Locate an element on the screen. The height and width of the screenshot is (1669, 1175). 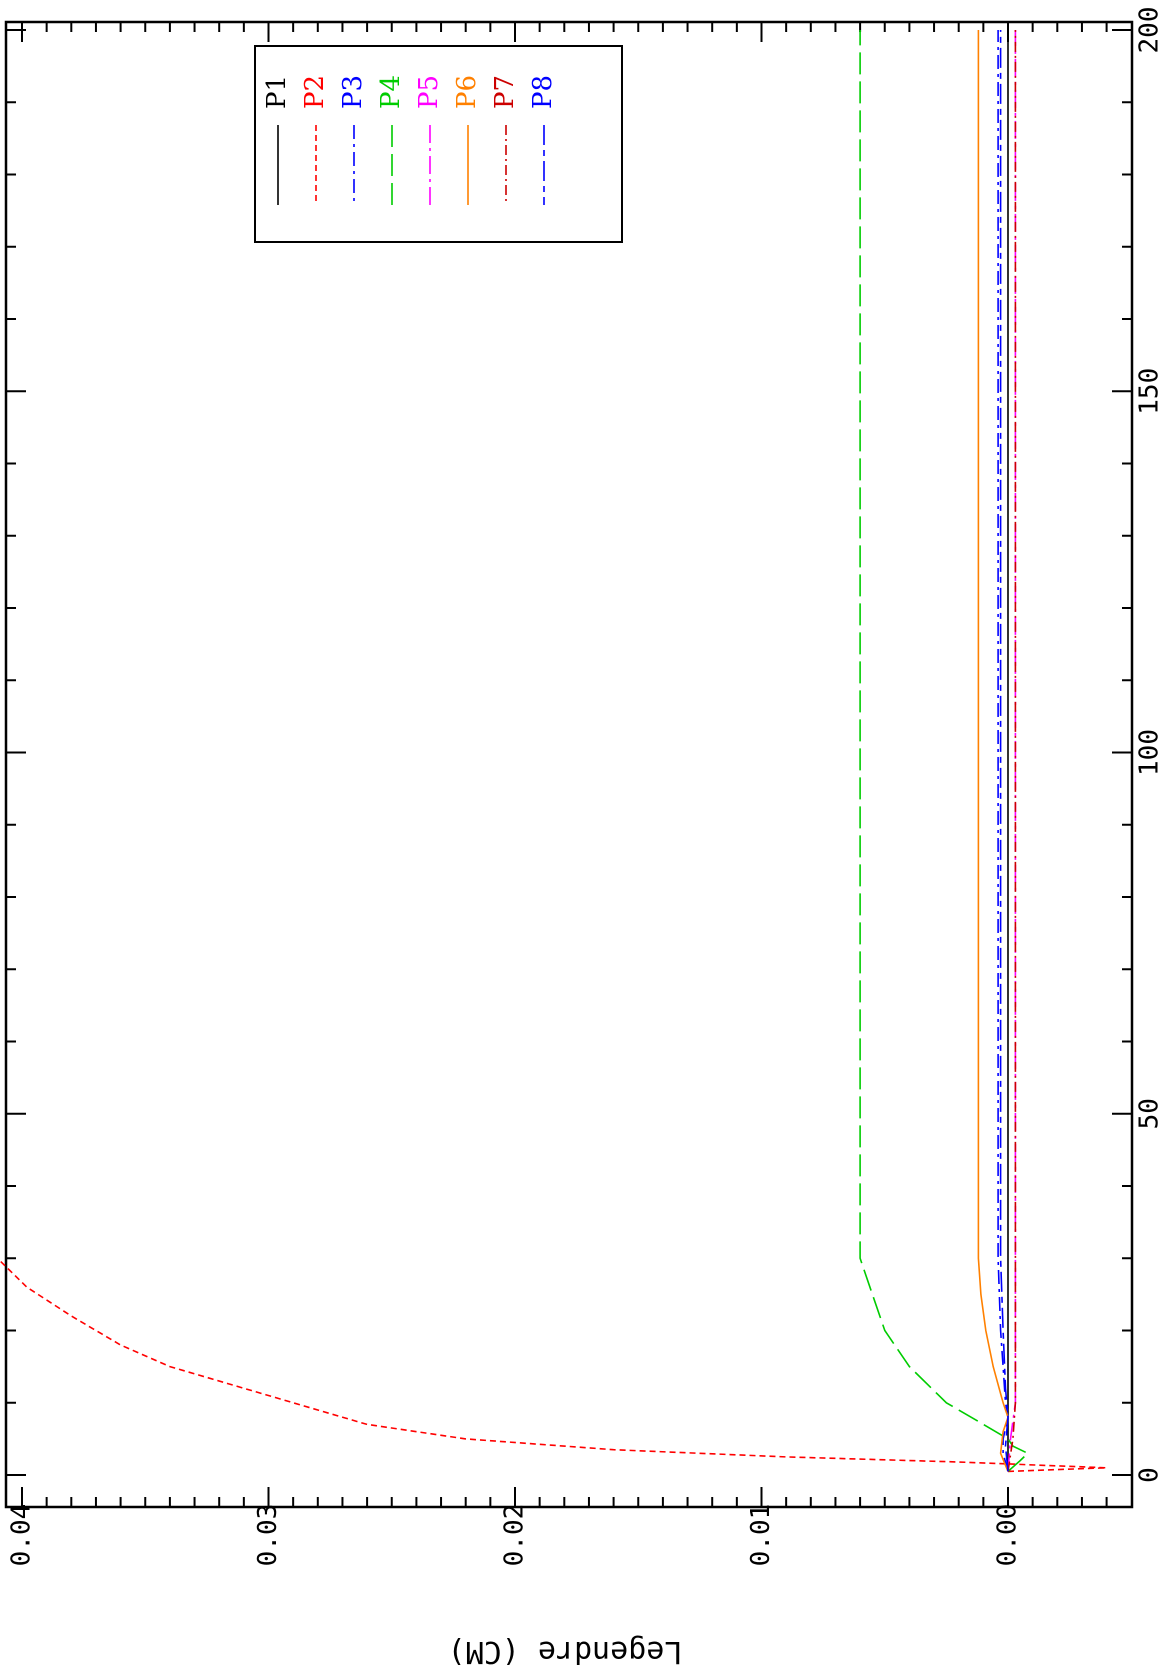
series-line-p3 is located at coordinates (1003, 751).